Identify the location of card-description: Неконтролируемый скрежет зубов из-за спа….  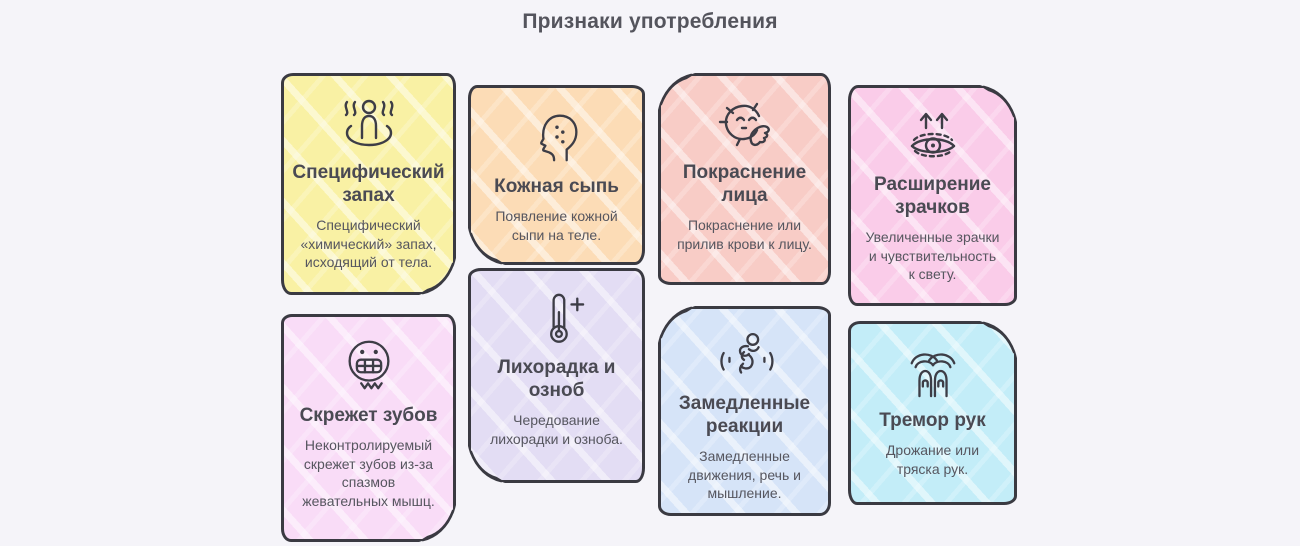
(368, 473).